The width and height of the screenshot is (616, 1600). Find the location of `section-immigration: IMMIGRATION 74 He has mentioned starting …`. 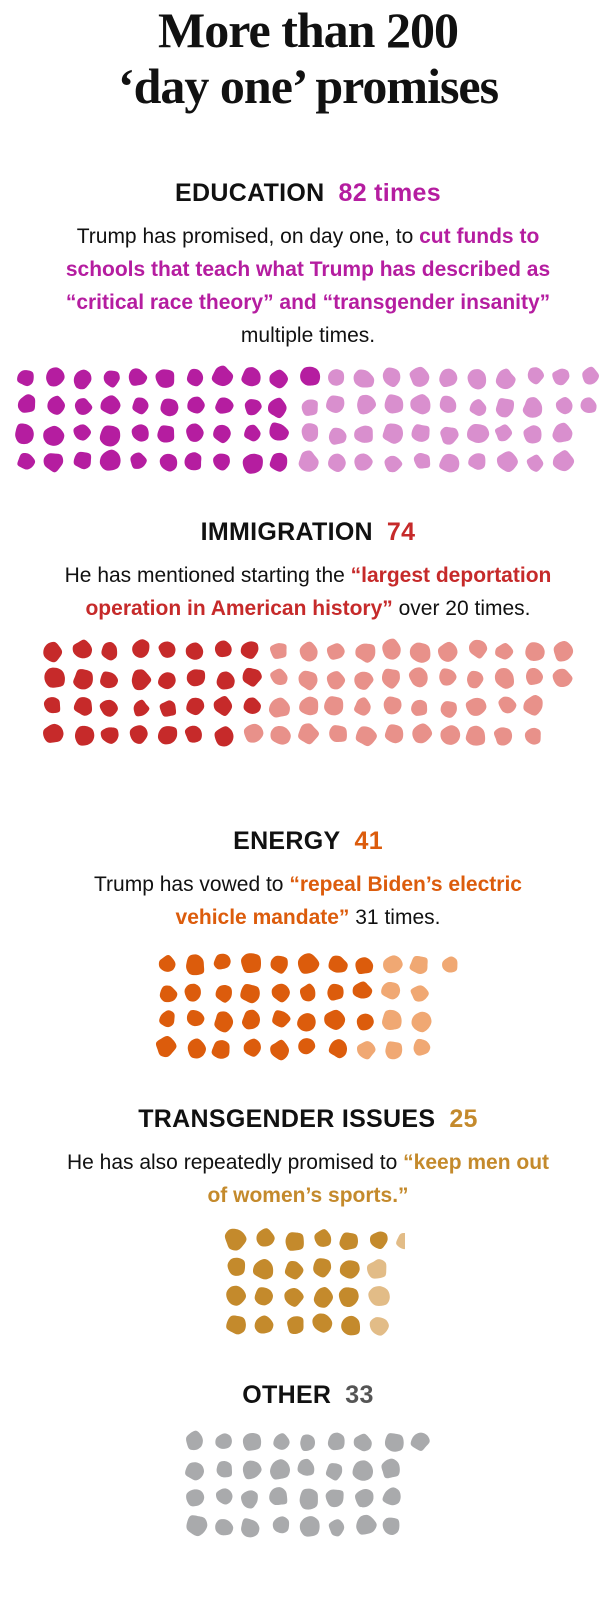

section-immigration: IMMIGRATION 74 He has mentioned starting … is located at coordinates (308, 634).